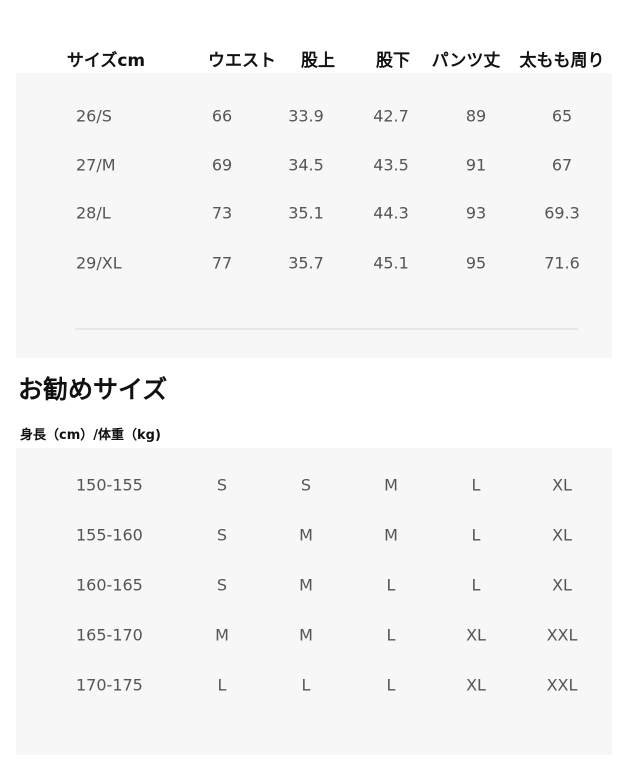 This screenshot has height=767, width=640. I want to click on column-header: パンツ丈, so click(466, 61).